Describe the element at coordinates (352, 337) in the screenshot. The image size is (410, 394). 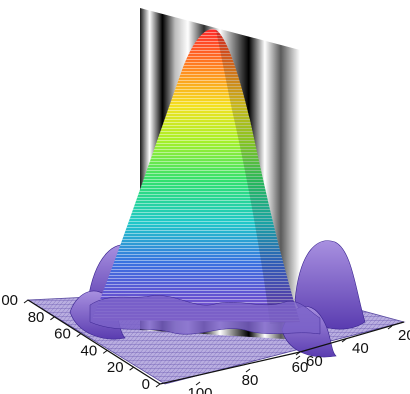
I see `right-floor-axis-line` at that location.